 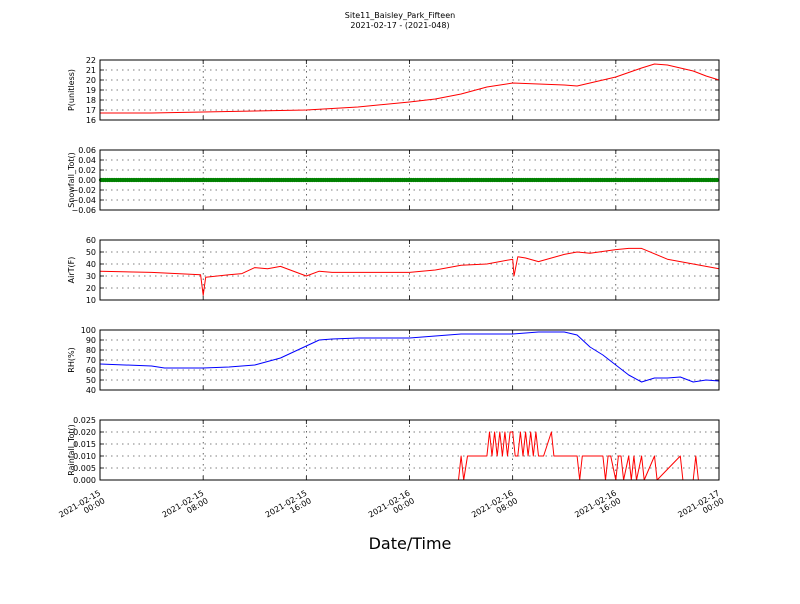 What do you see at coordinates (91, 276) in the screenshot?
I see `y-tick-label: 30` at bounding box center [91, 276].